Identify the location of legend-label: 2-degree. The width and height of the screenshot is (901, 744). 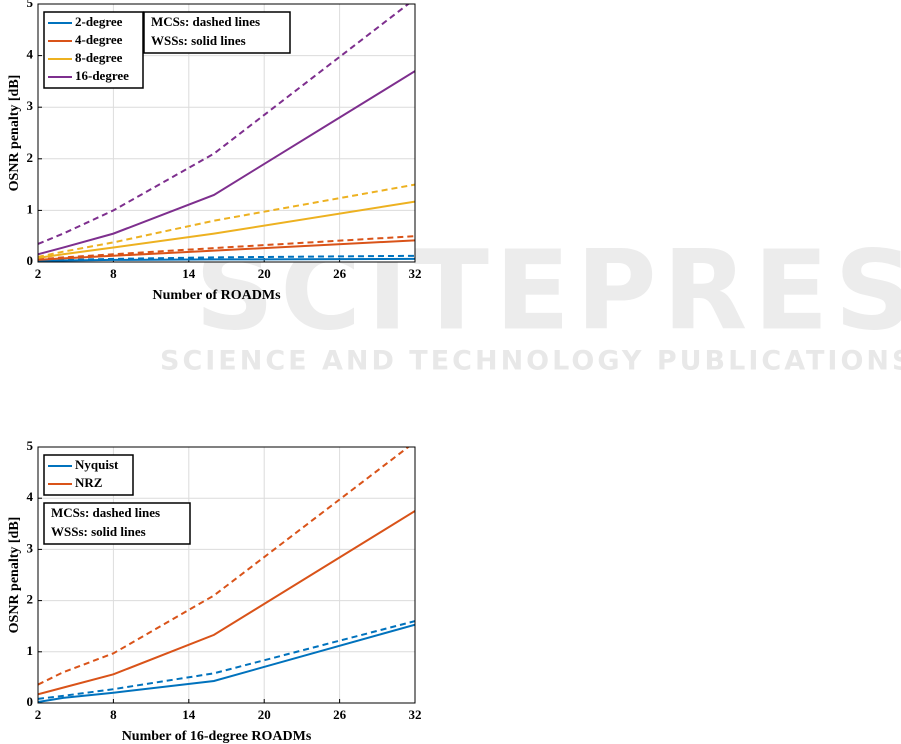
(99, 21).